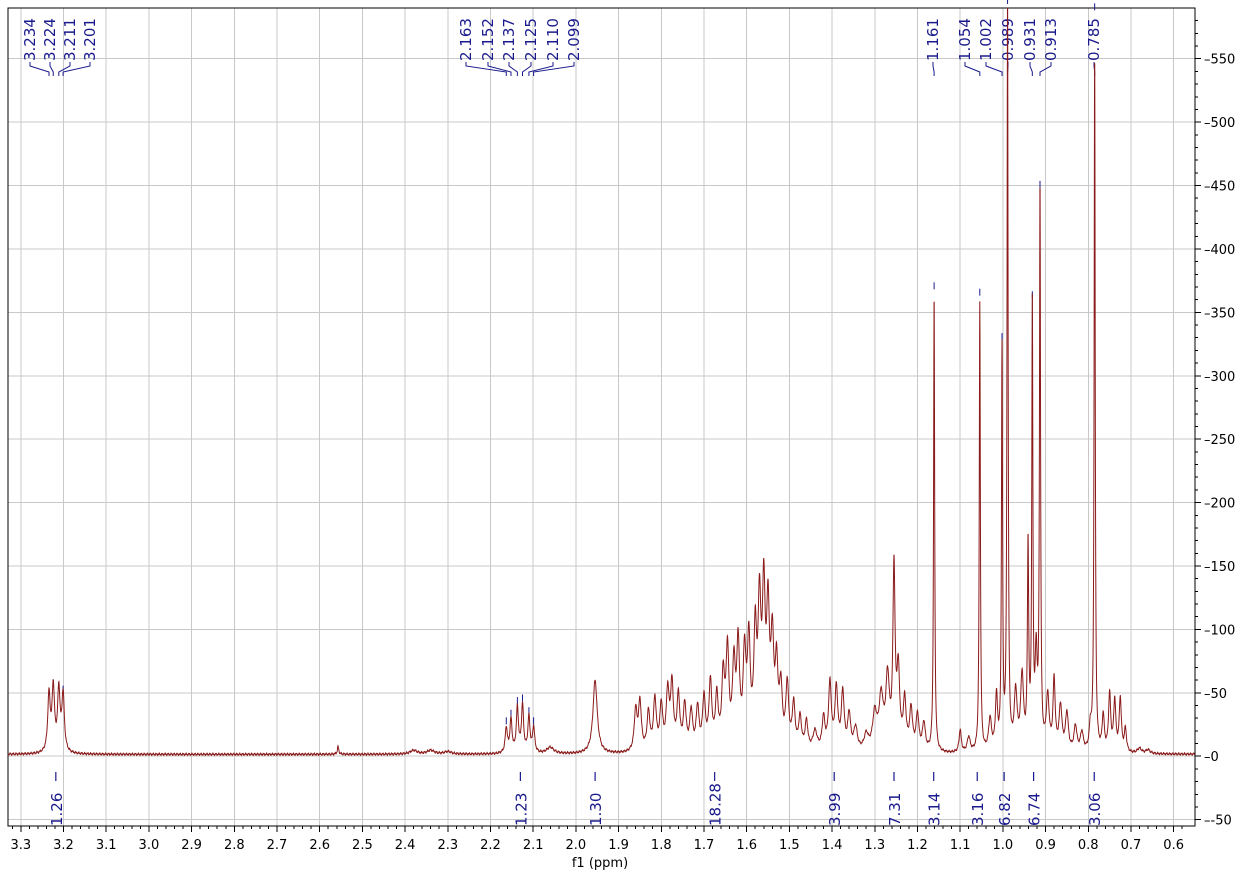 Image resolution: width=1244 pixels, height=874 pixels. What do you see at coordinates (978, 809) in the screenshot?
I see `integral-label: 3.16` at bounding box center [978, 809].